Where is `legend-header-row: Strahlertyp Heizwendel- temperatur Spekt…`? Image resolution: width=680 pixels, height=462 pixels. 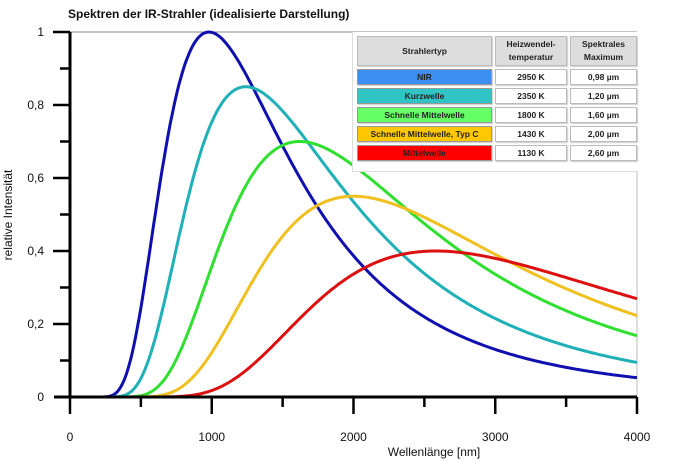 legend-header-row: Strahlertyp Heizwendel- temperatur Spekt… is located at coordinates (497, 51).